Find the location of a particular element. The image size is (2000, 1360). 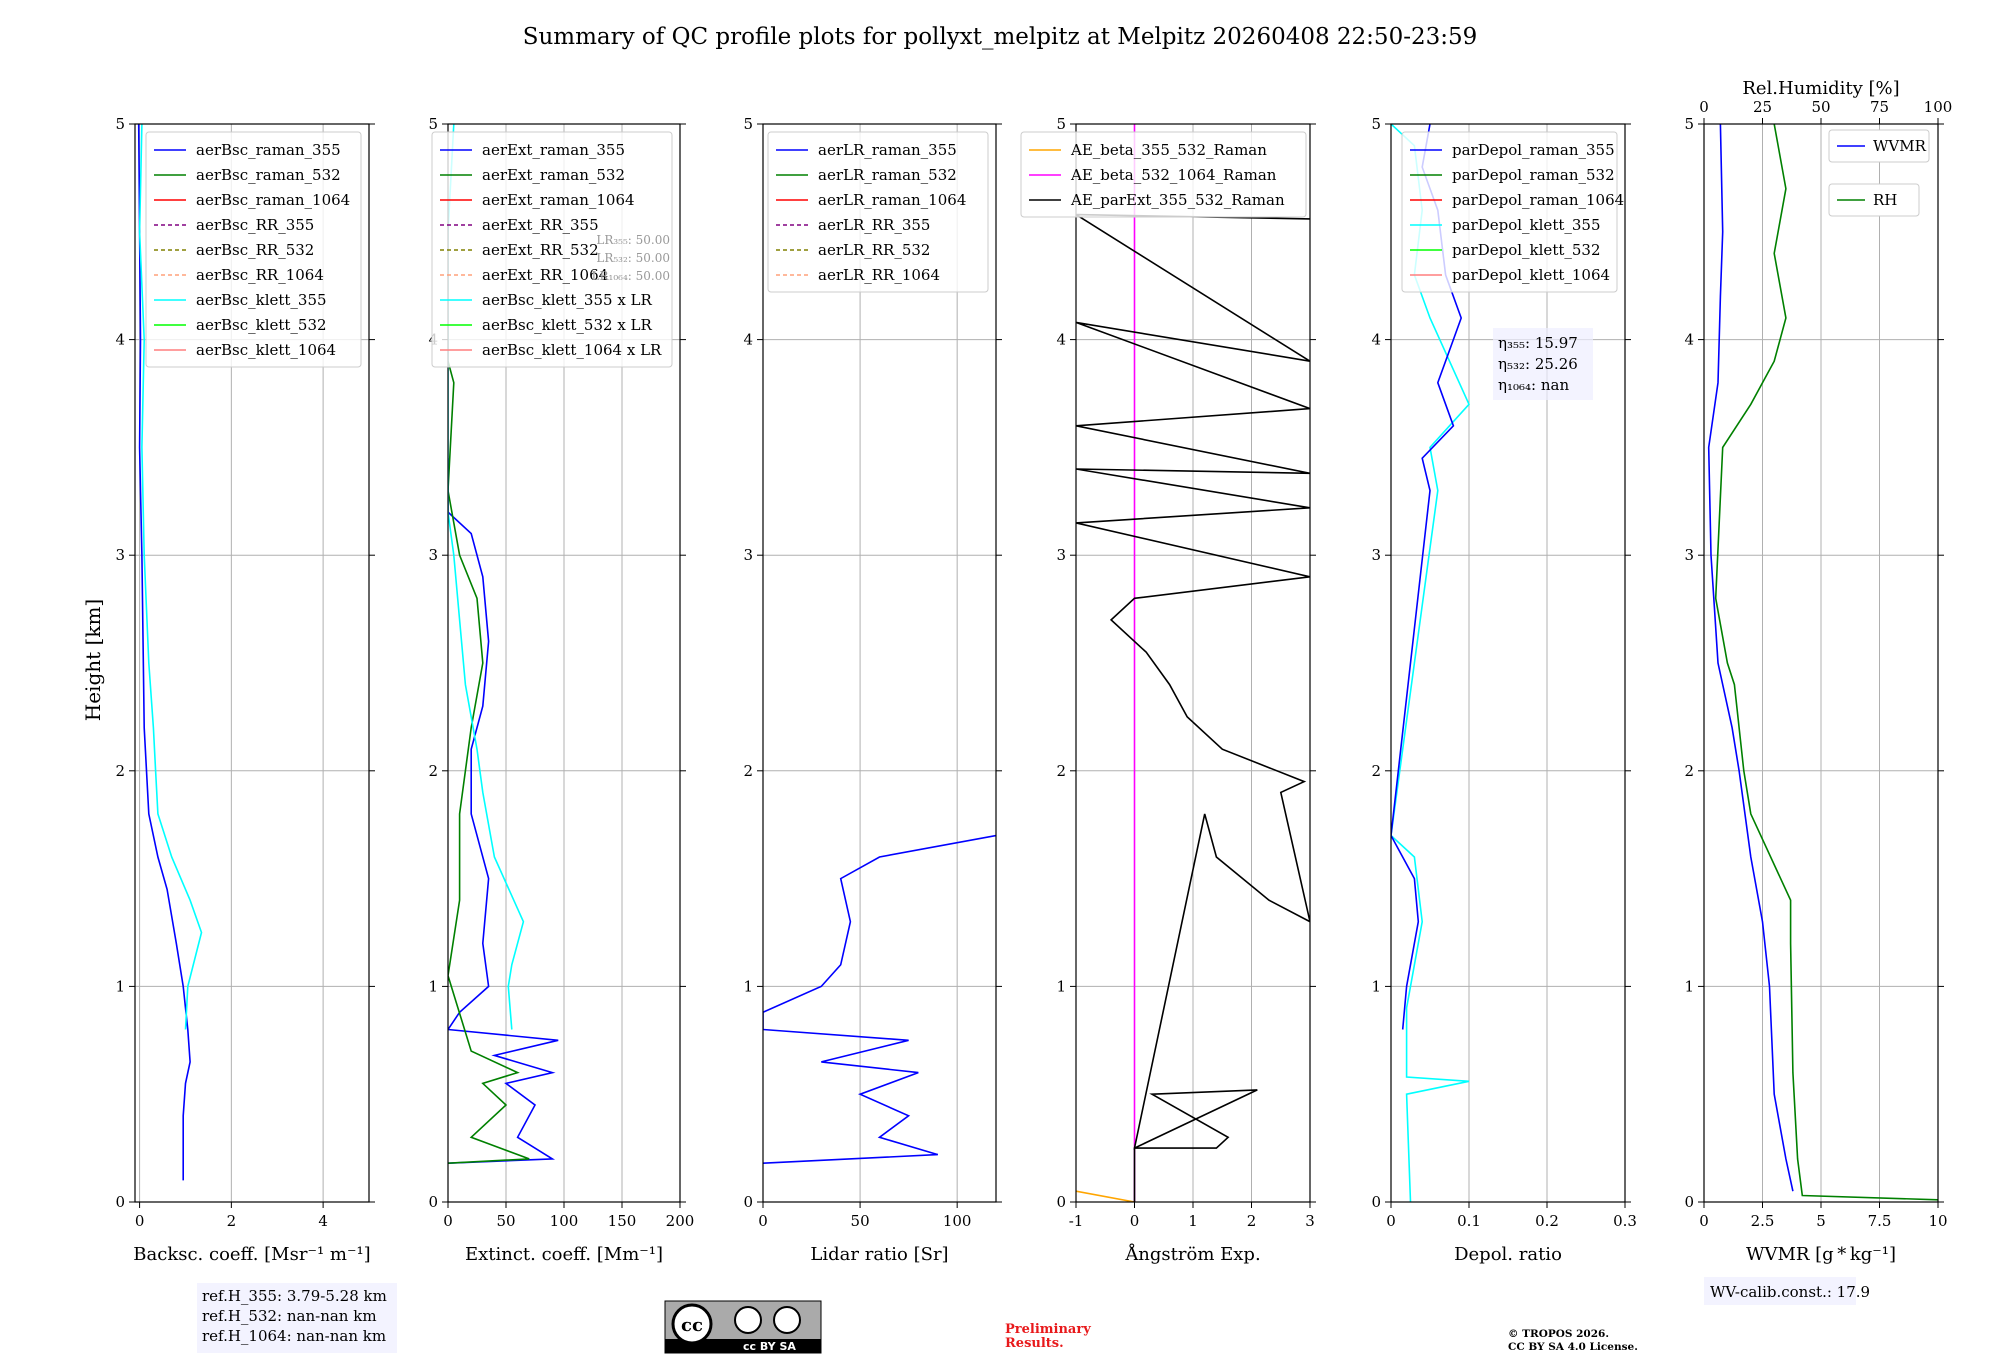

bsc-xlabel: Backsc. coeff. [Msr⁻¹ m⁻¹] is located at coordinates (251, 1254).